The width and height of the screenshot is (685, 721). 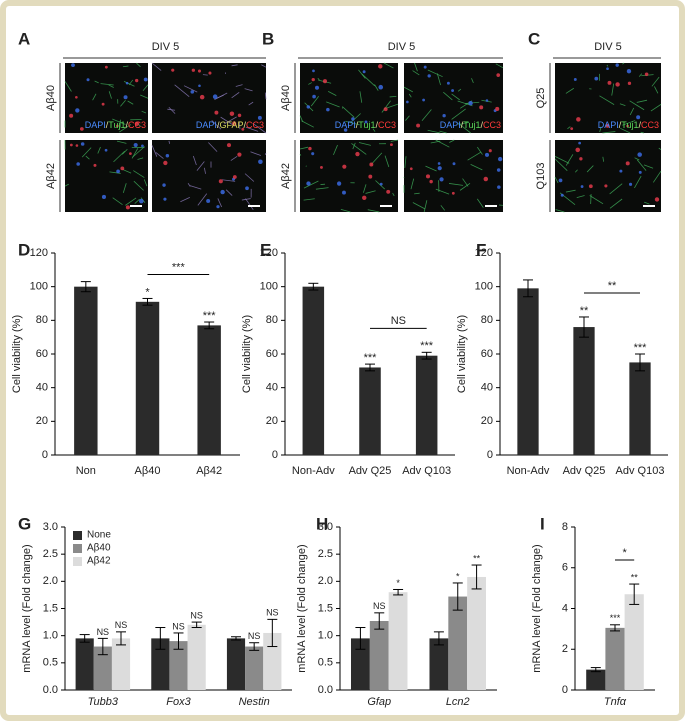 What do you see at coordinates (387, 125) in the screenshot?
I see `stain-name: CC3` at bounding box center [387, 125].